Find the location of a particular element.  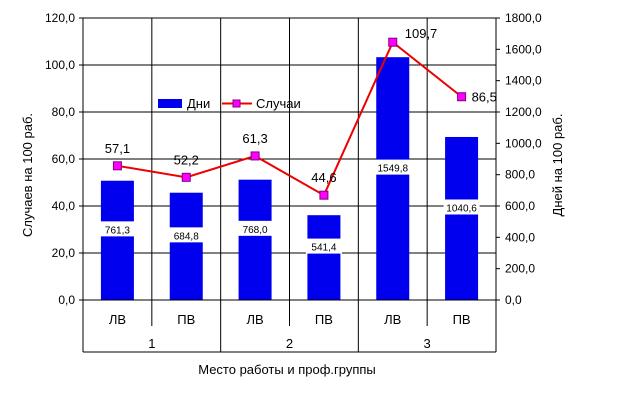

line-label: 109,7 is located at coordinates (421, 33).